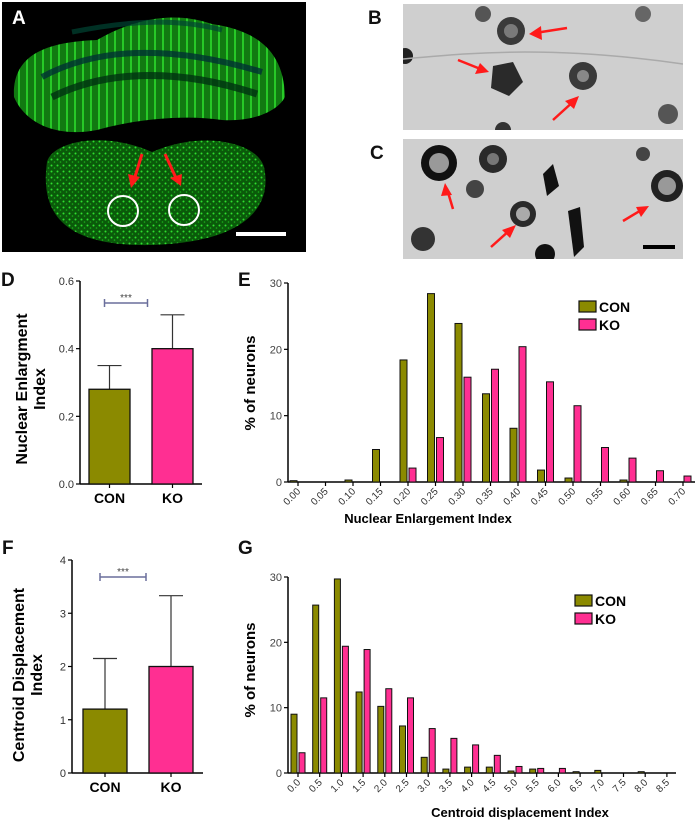 This screenshot has height=825, width=700. What do you see at coordinates (63, 721) in the screenshot?
I see `y-tick-label: 1` at bounding box center [63, 721].